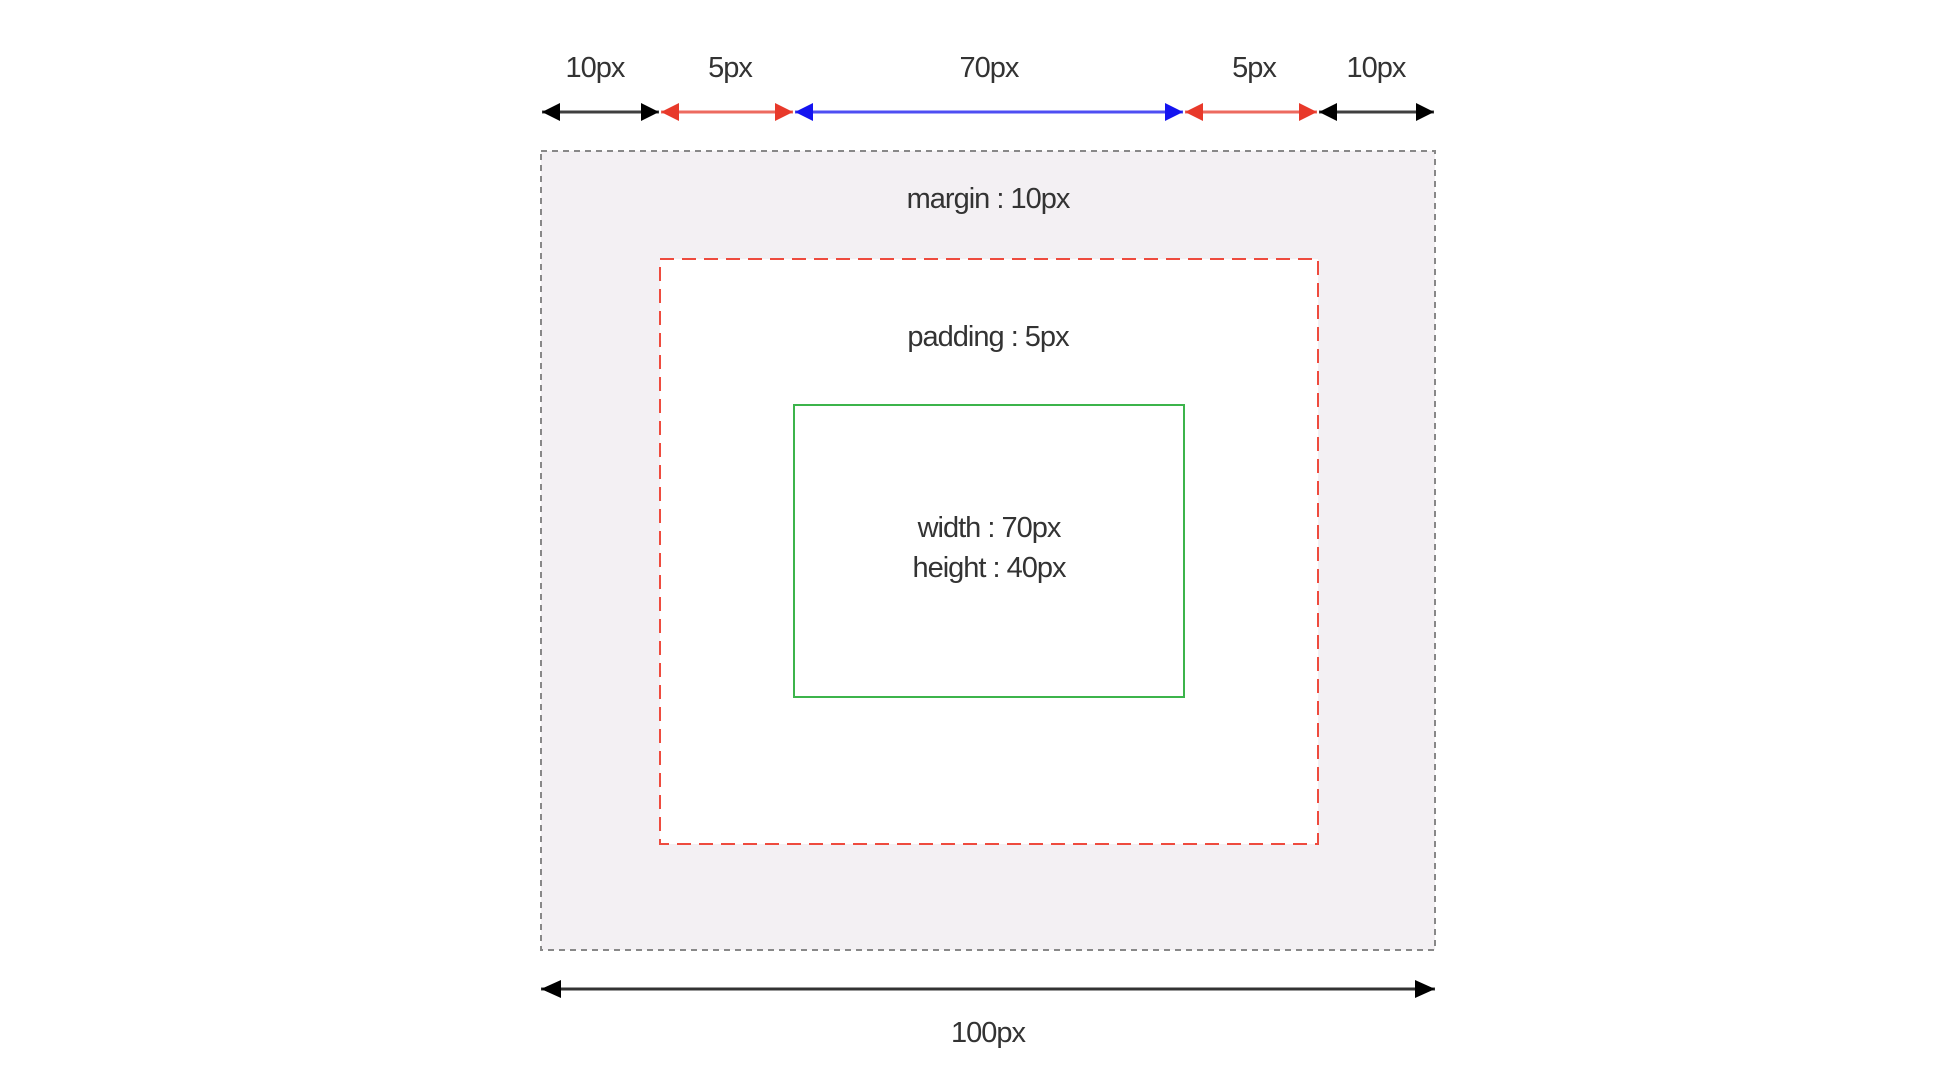 This screenshot has width=1948, height=1088. I want to click on content-height-label: height : 40px, so click(989, 568).